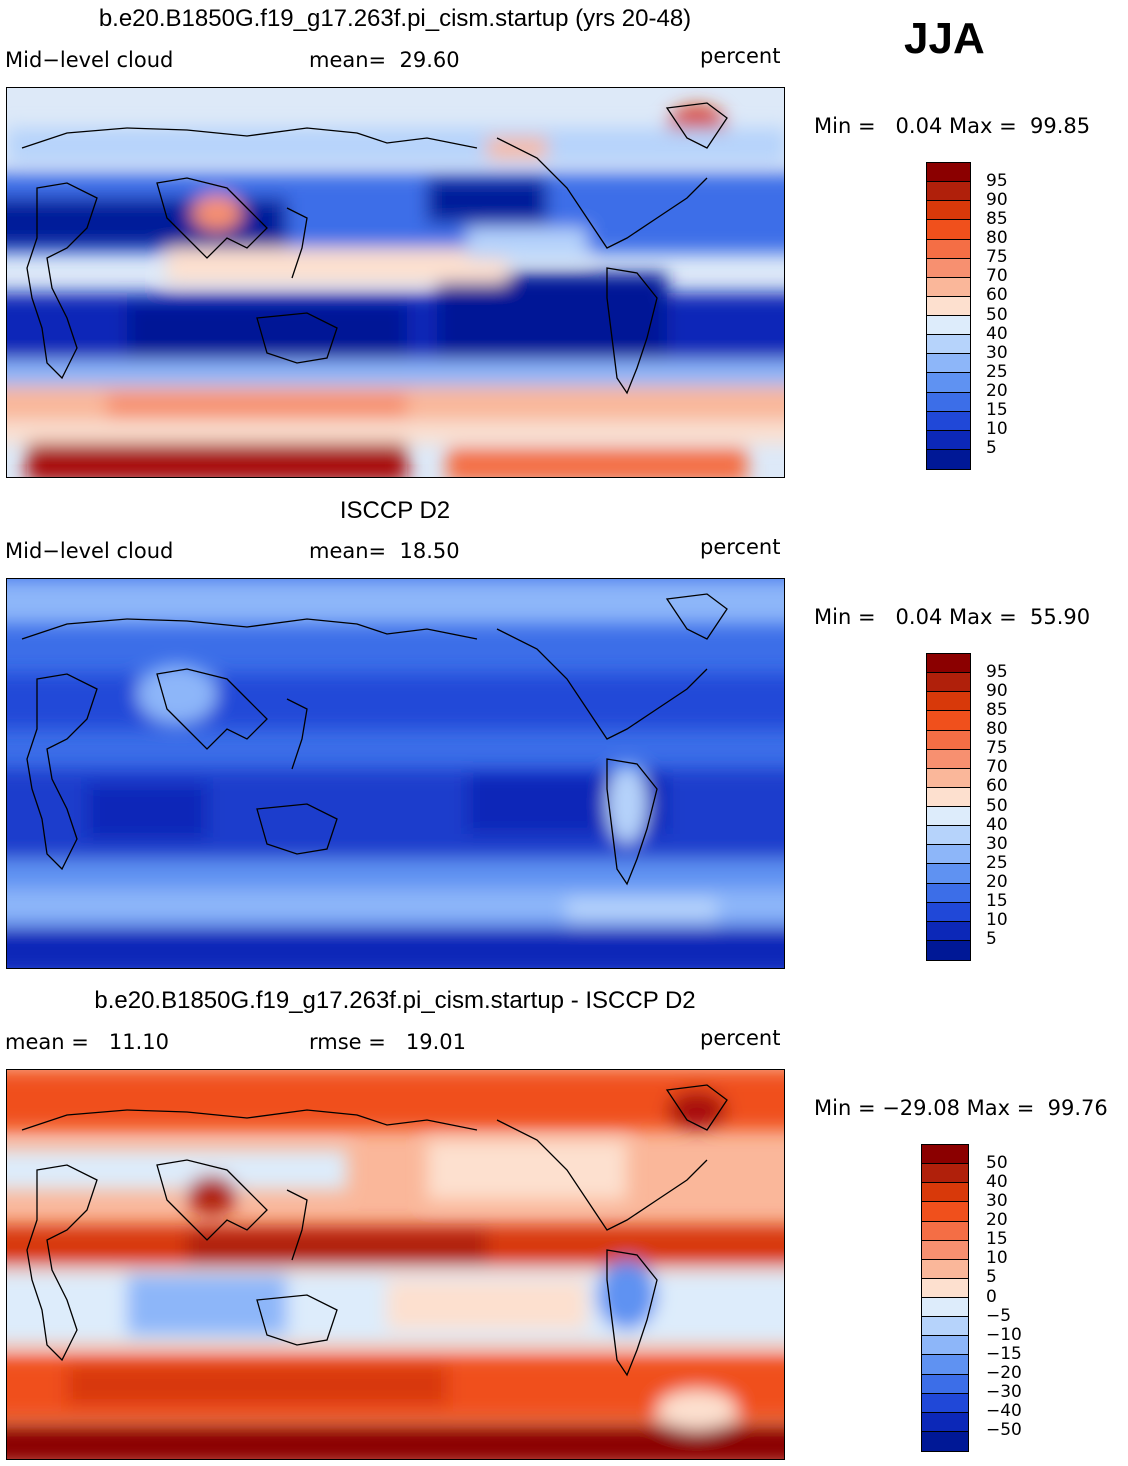  I want to click on colorbar-tick-label: 0, so click(991, 1296).